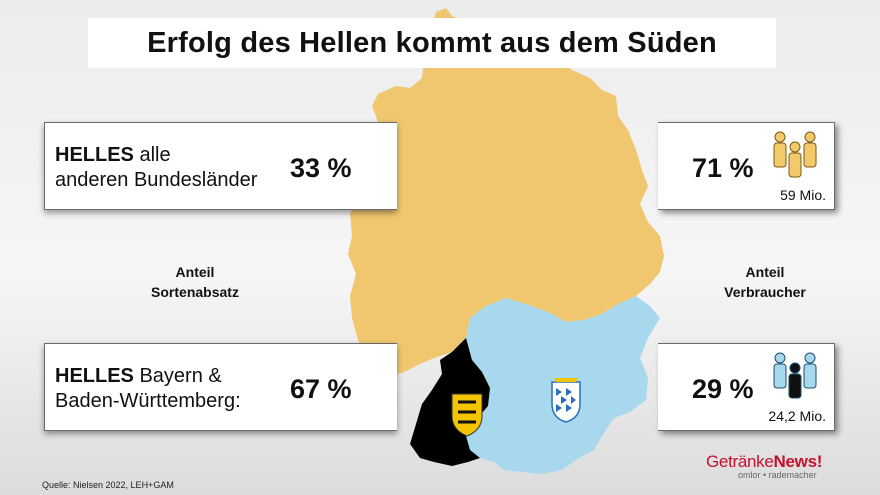  I want to click on brand-name-part-a: Getränke, so click(740, 461).